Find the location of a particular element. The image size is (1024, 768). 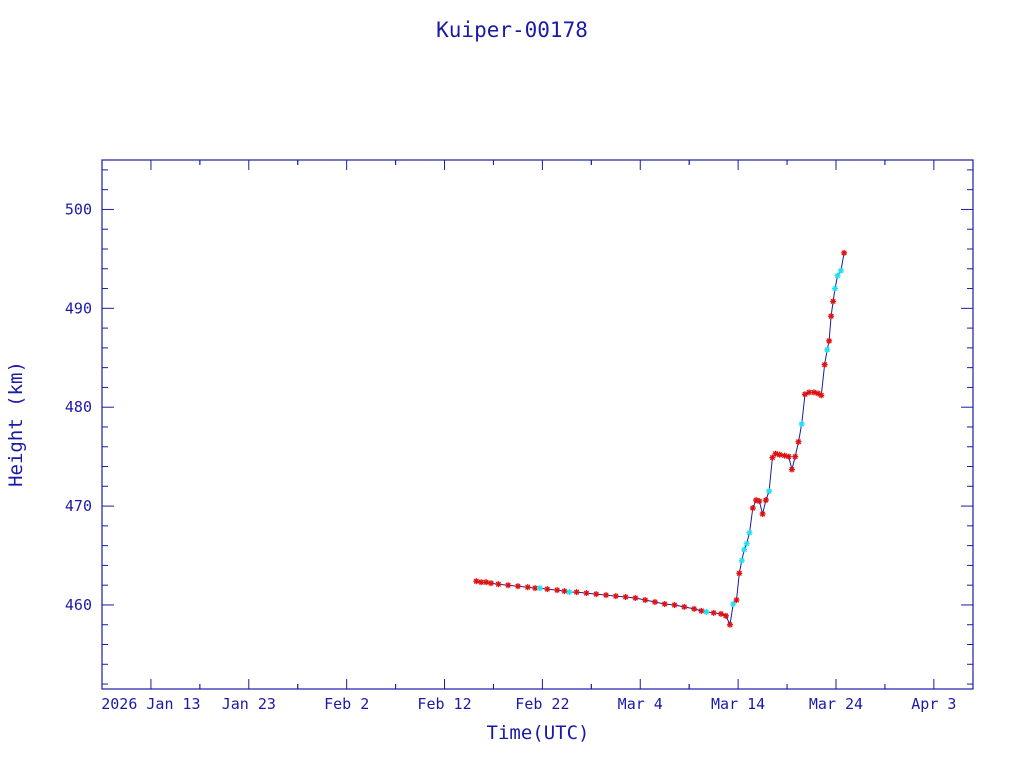

y-tick-label: 500 is located at coordinates (78, 209).